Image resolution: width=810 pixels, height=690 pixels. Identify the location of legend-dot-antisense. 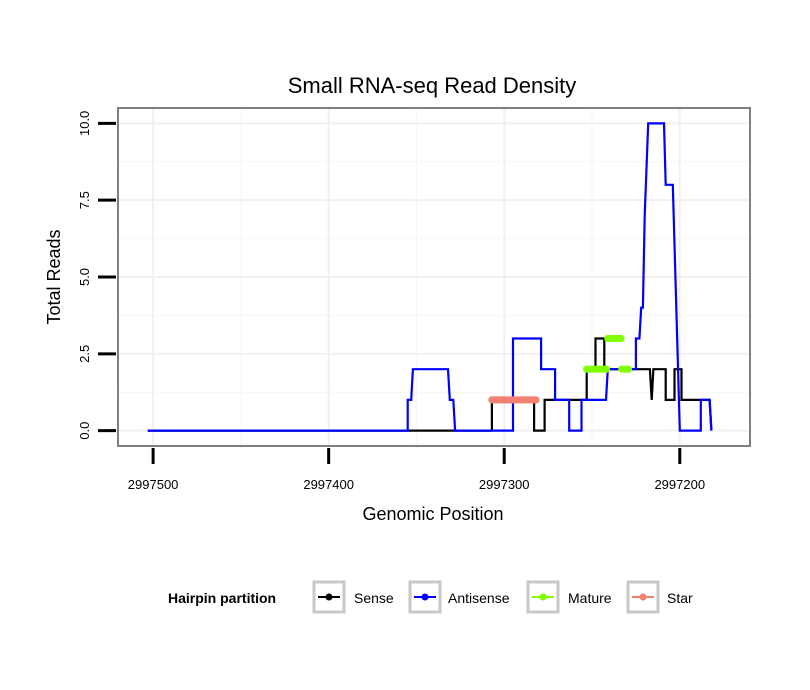
(425, 597).